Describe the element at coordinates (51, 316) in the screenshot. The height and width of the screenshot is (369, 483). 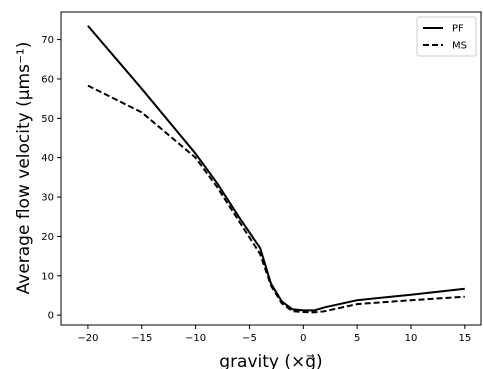
I see `y-tick-label: 0` at that location.